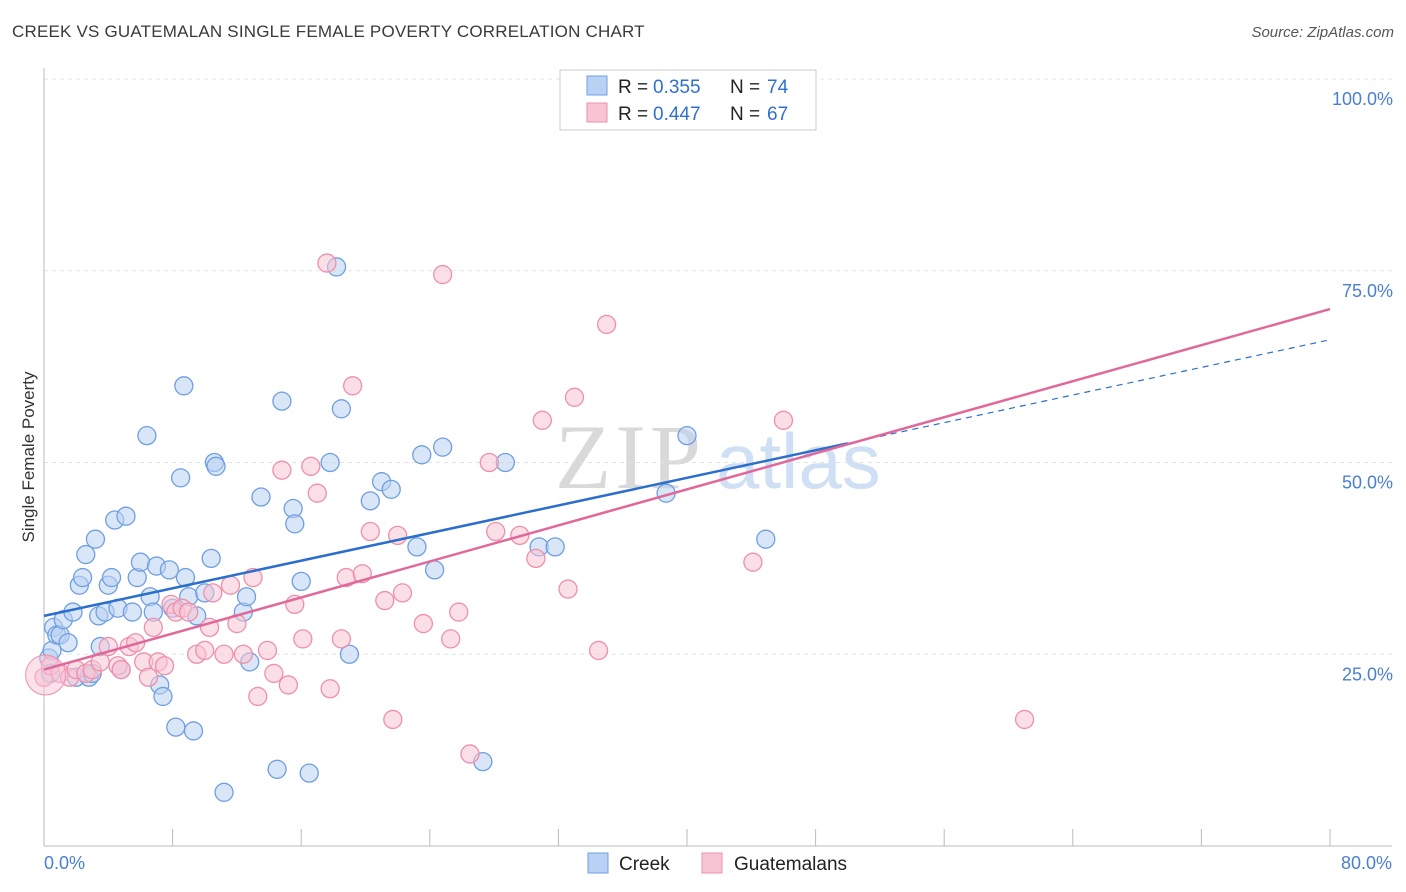 The image size is (1406, 892). I want to click on y-tick-label: 100.0%, so click(1362, 99).